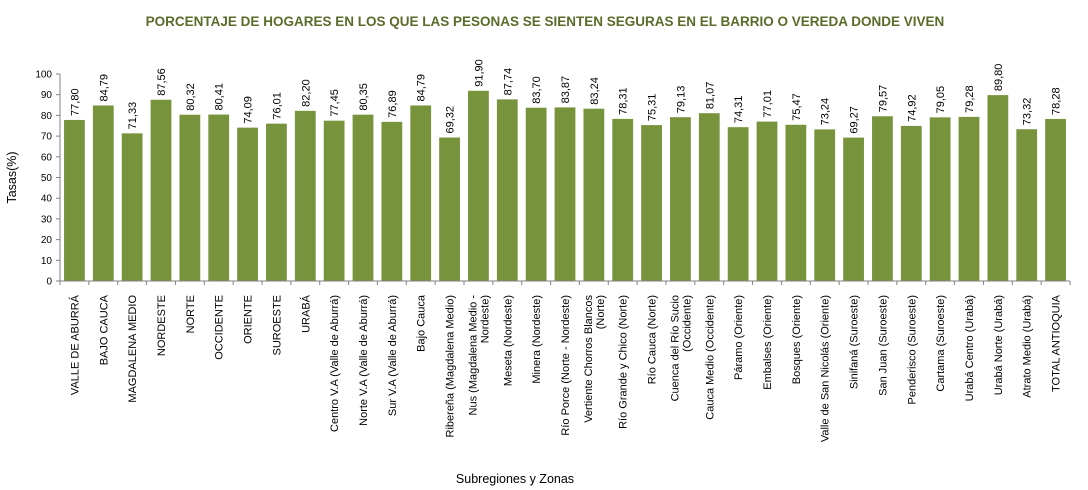  I want to click on data-label: 71,33, so click(133, 116).